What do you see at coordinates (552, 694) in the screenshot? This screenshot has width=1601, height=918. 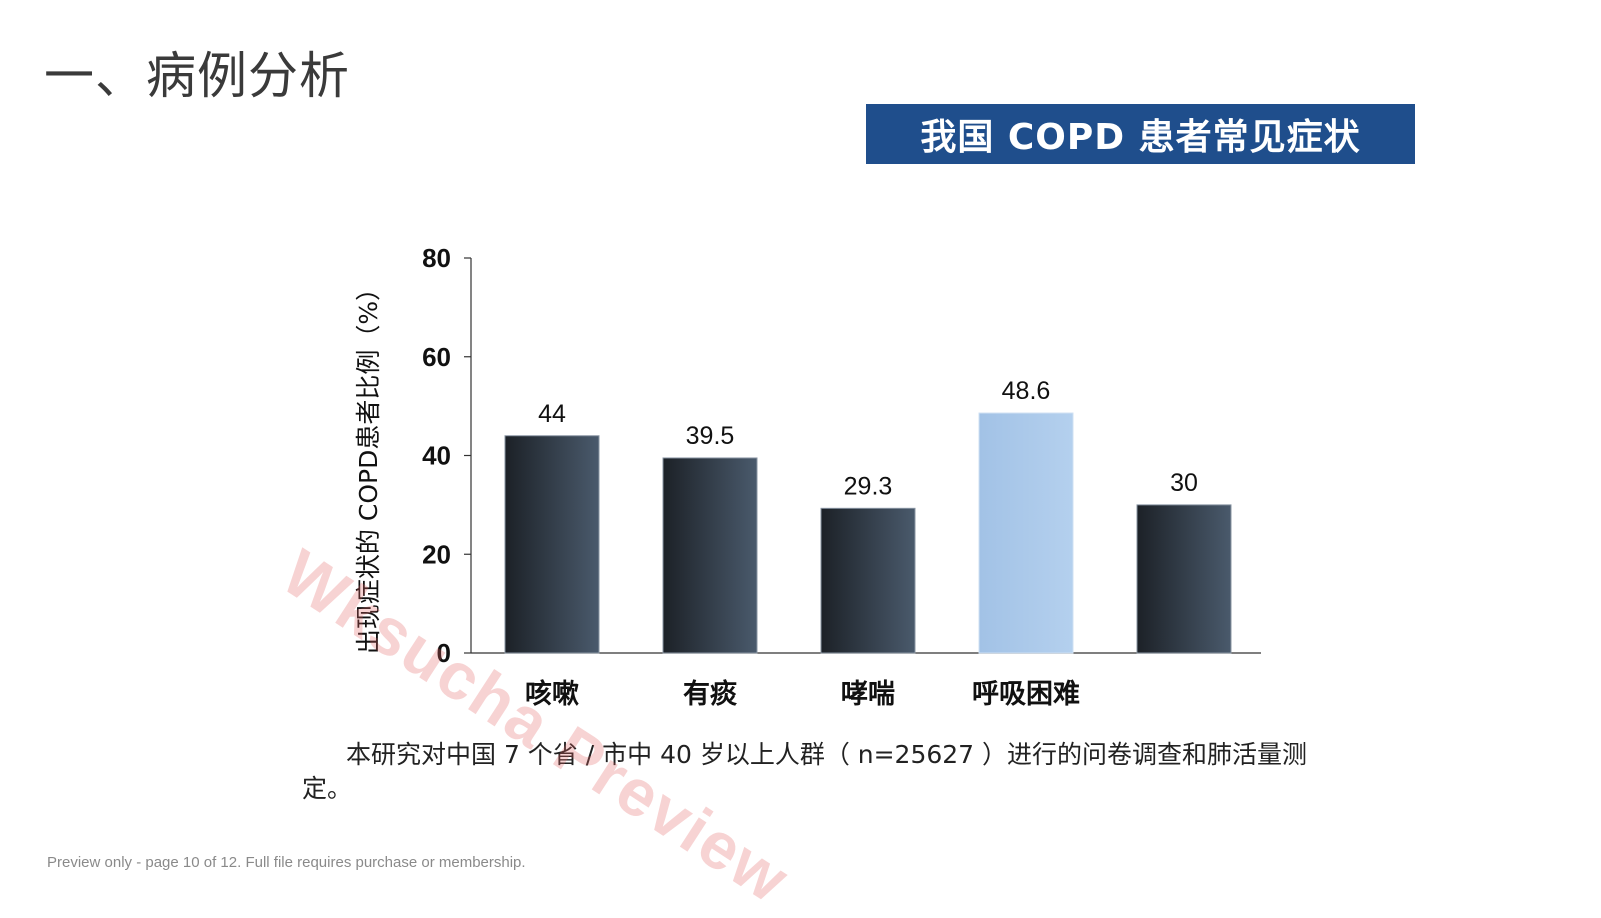 I see `x-category-label: 咳嗽` at bounding box center [552, 694].